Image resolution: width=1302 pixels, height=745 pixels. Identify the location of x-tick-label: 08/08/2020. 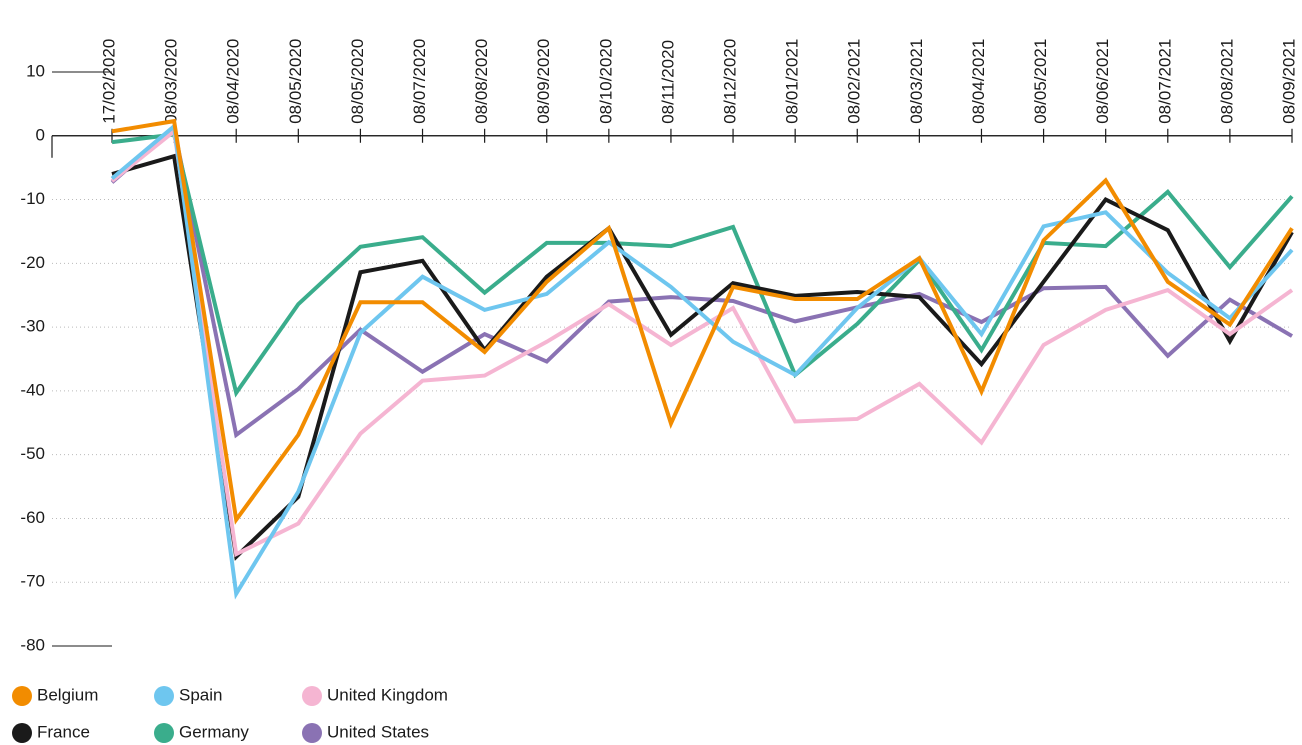
(481, 81).